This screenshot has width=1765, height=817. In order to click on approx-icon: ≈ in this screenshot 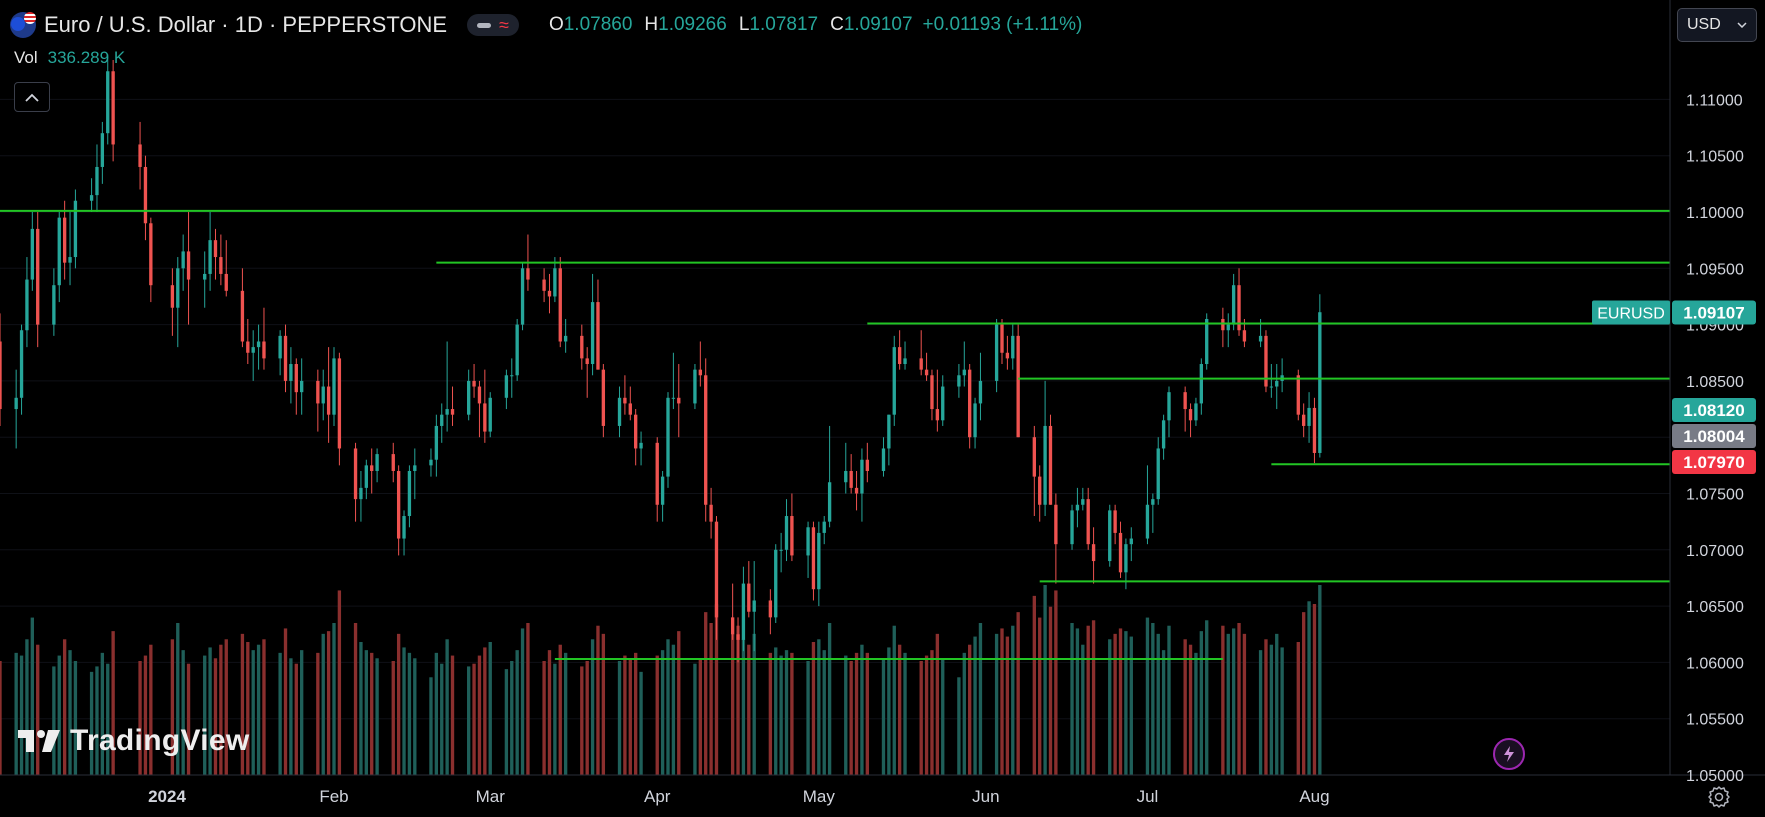, I will do `click(504, 25)`.